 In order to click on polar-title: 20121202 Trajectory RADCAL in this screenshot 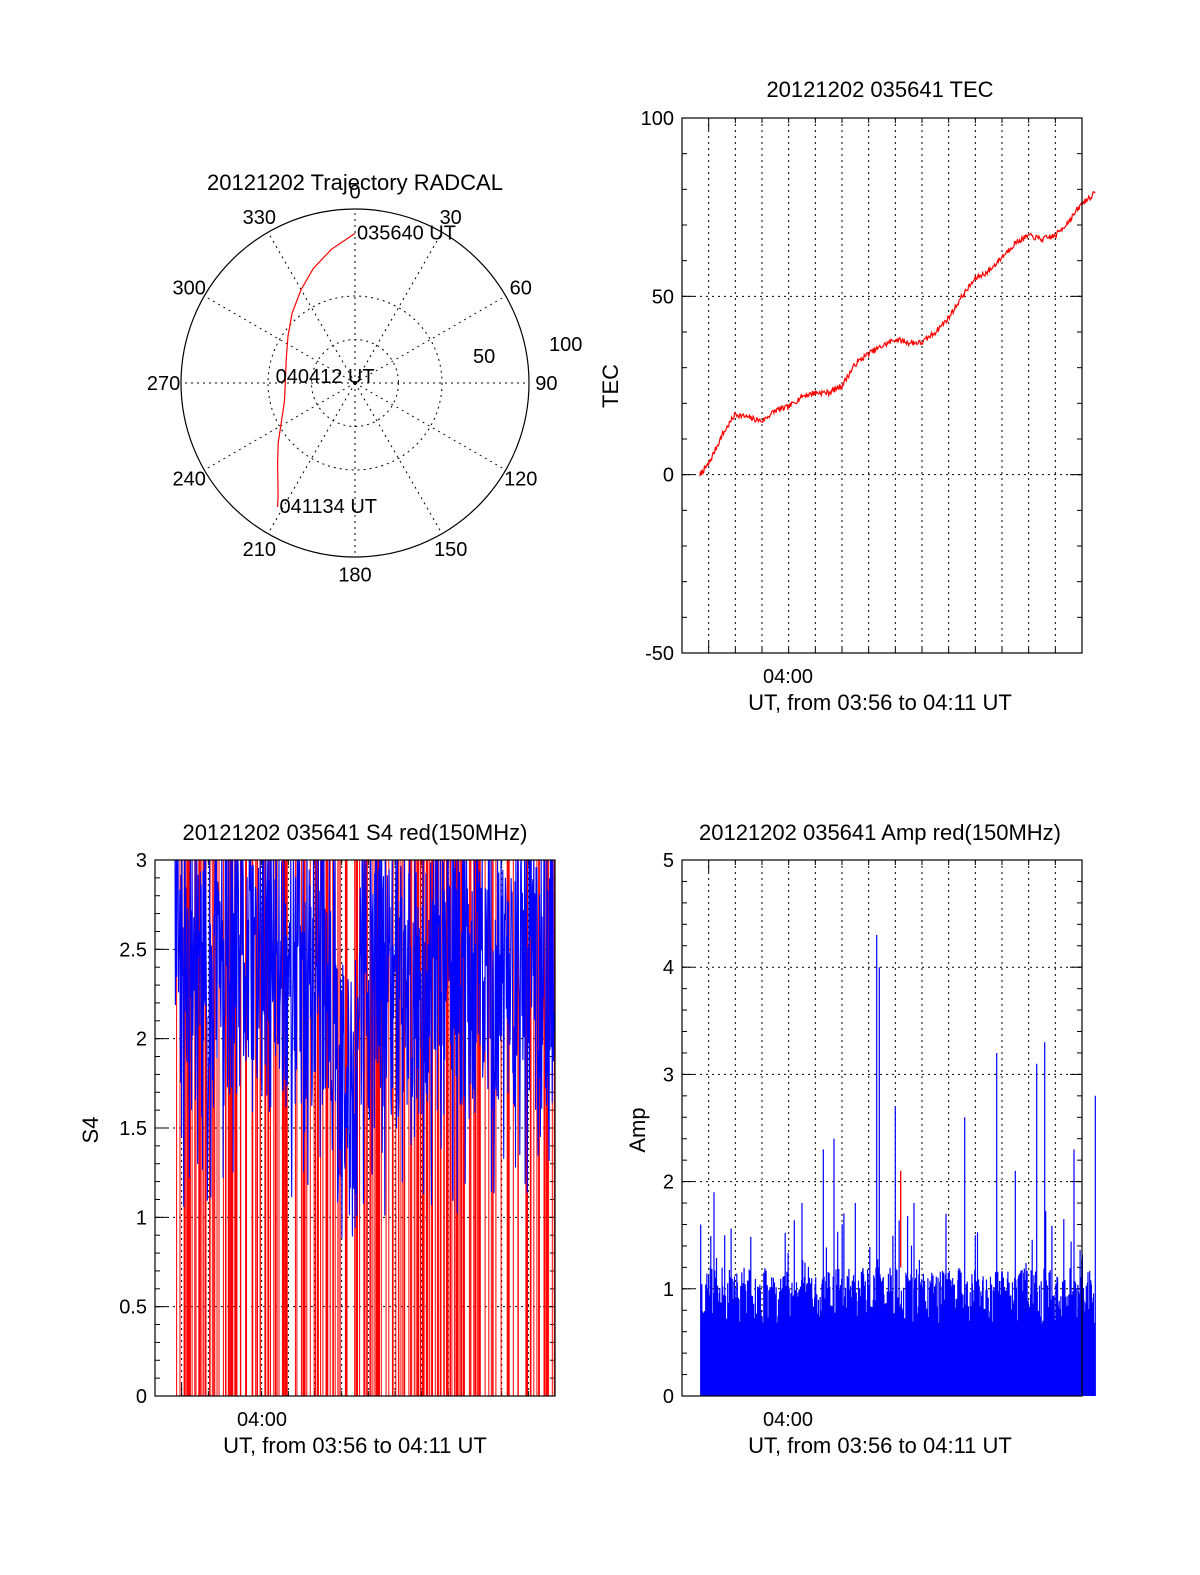, I will do `click(355, 182)`.